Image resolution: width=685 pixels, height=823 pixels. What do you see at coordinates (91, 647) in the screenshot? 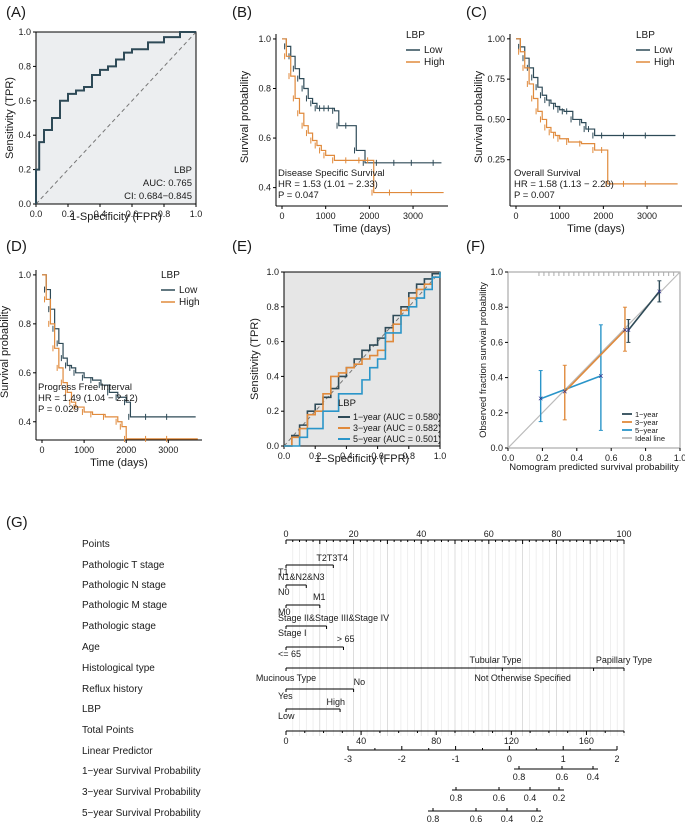
I see `nomogram-row-label: Age` at bounding box center [91, 647].